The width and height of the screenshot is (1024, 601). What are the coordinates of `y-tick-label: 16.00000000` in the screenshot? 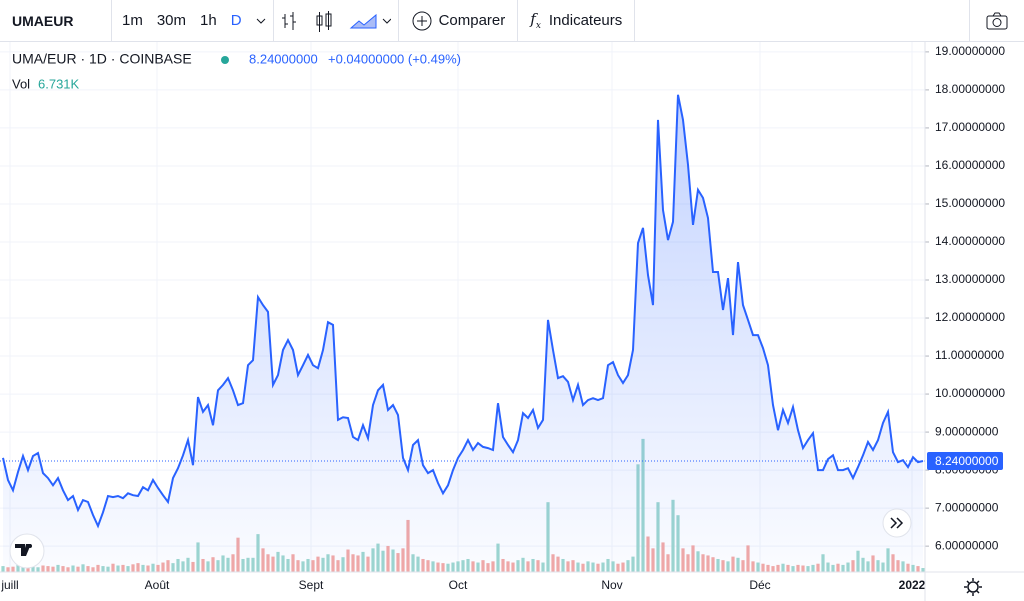 It's located at (970, 165).